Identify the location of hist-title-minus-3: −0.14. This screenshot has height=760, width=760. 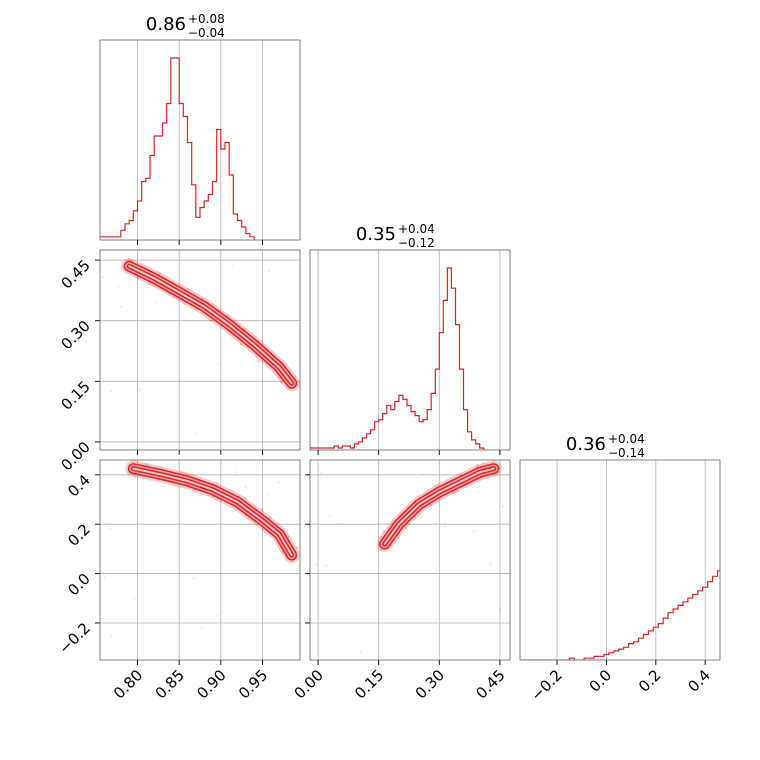
(626, 453).